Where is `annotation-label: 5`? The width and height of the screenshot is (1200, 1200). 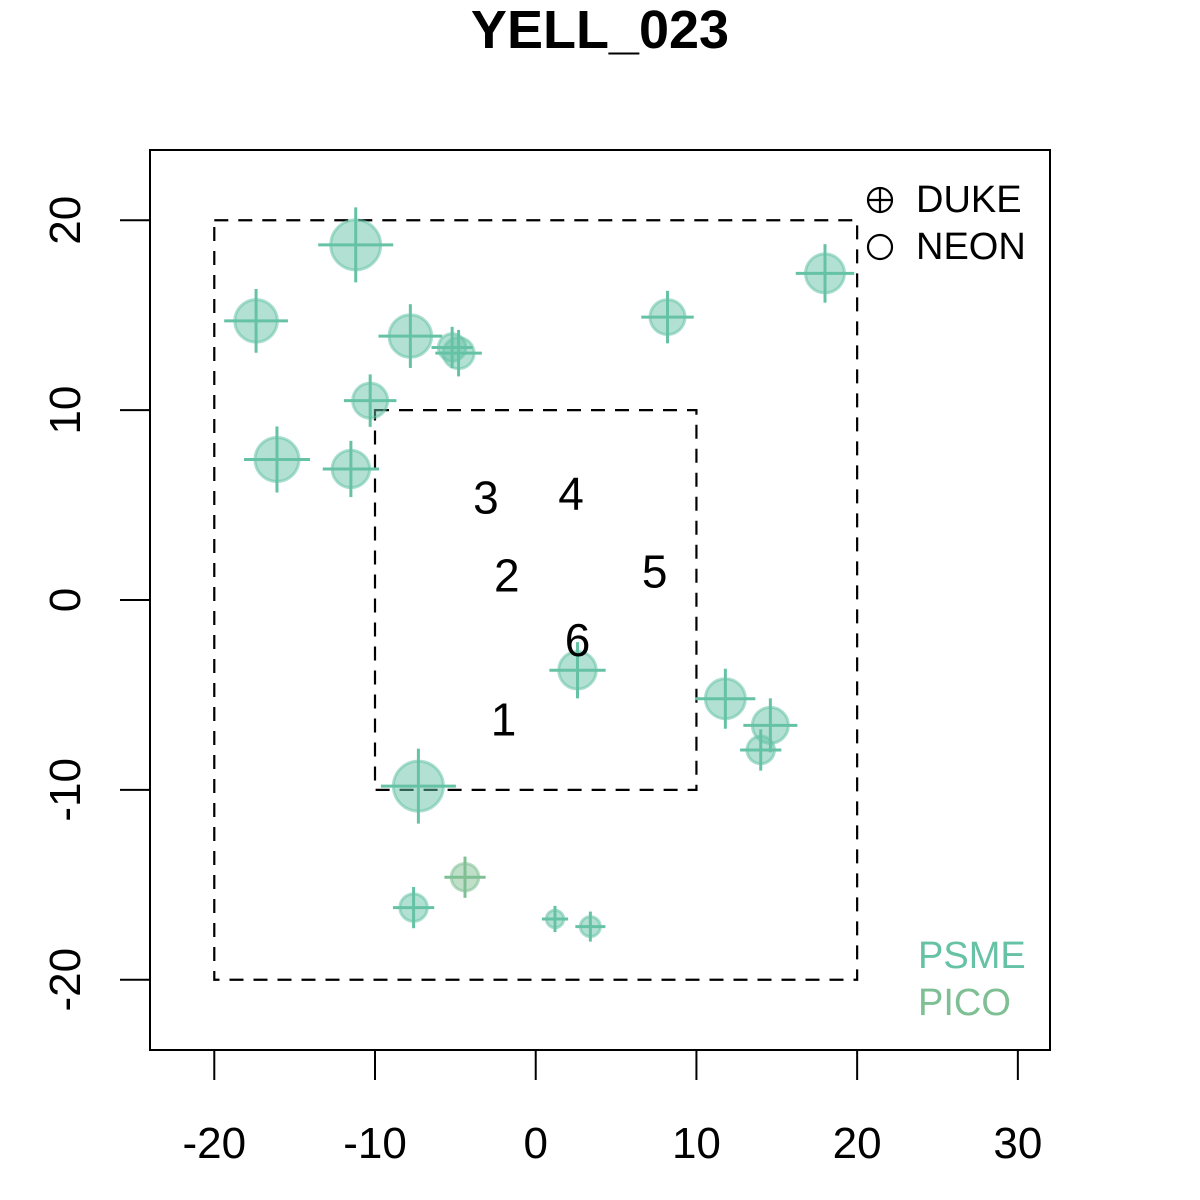
annotation-label: 5 is located at coordinates (655, 571).